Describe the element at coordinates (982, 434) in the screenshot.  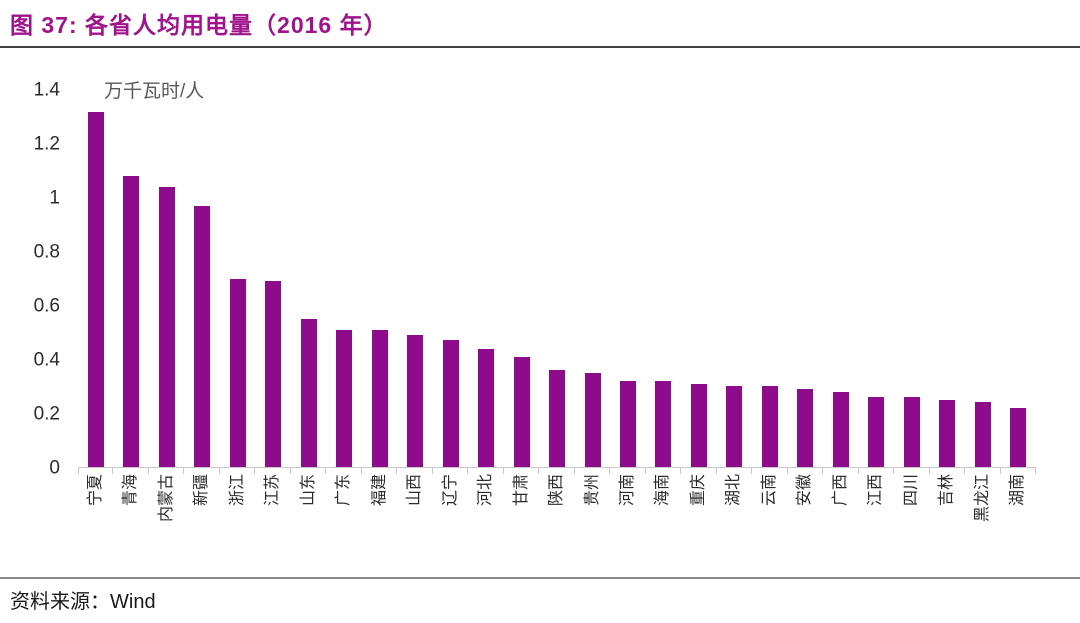
I see `bar-黑龙江` at that location.